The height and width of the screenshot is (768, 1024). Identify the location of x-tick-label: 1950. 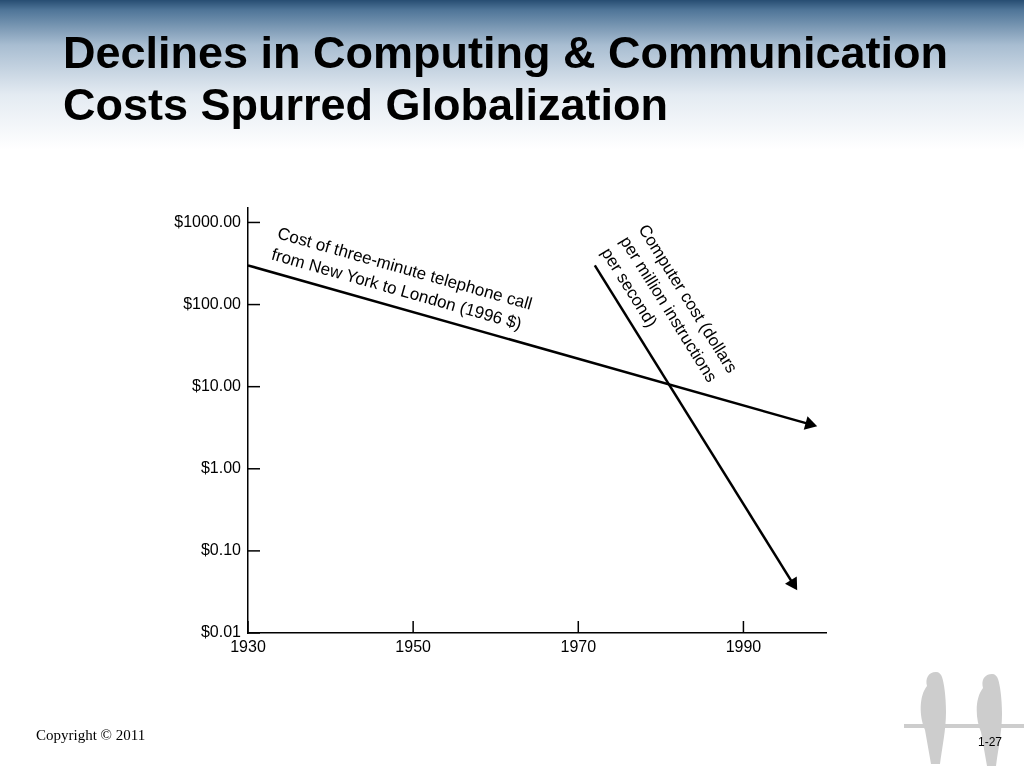
(413, 647).